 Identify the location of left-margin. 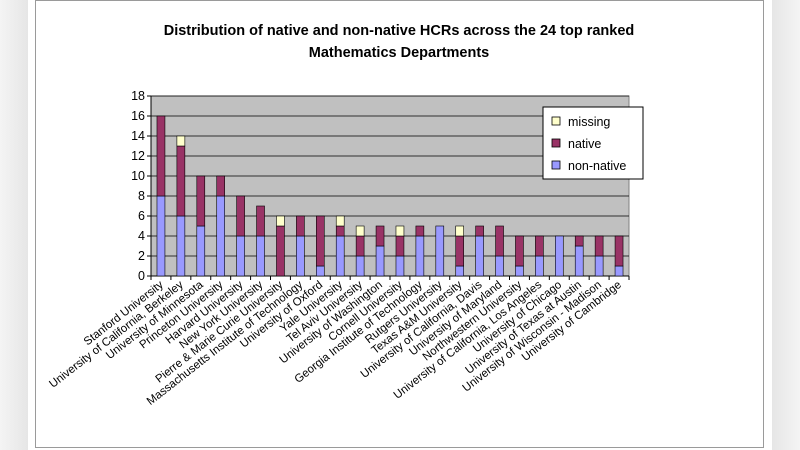
(14, 225).